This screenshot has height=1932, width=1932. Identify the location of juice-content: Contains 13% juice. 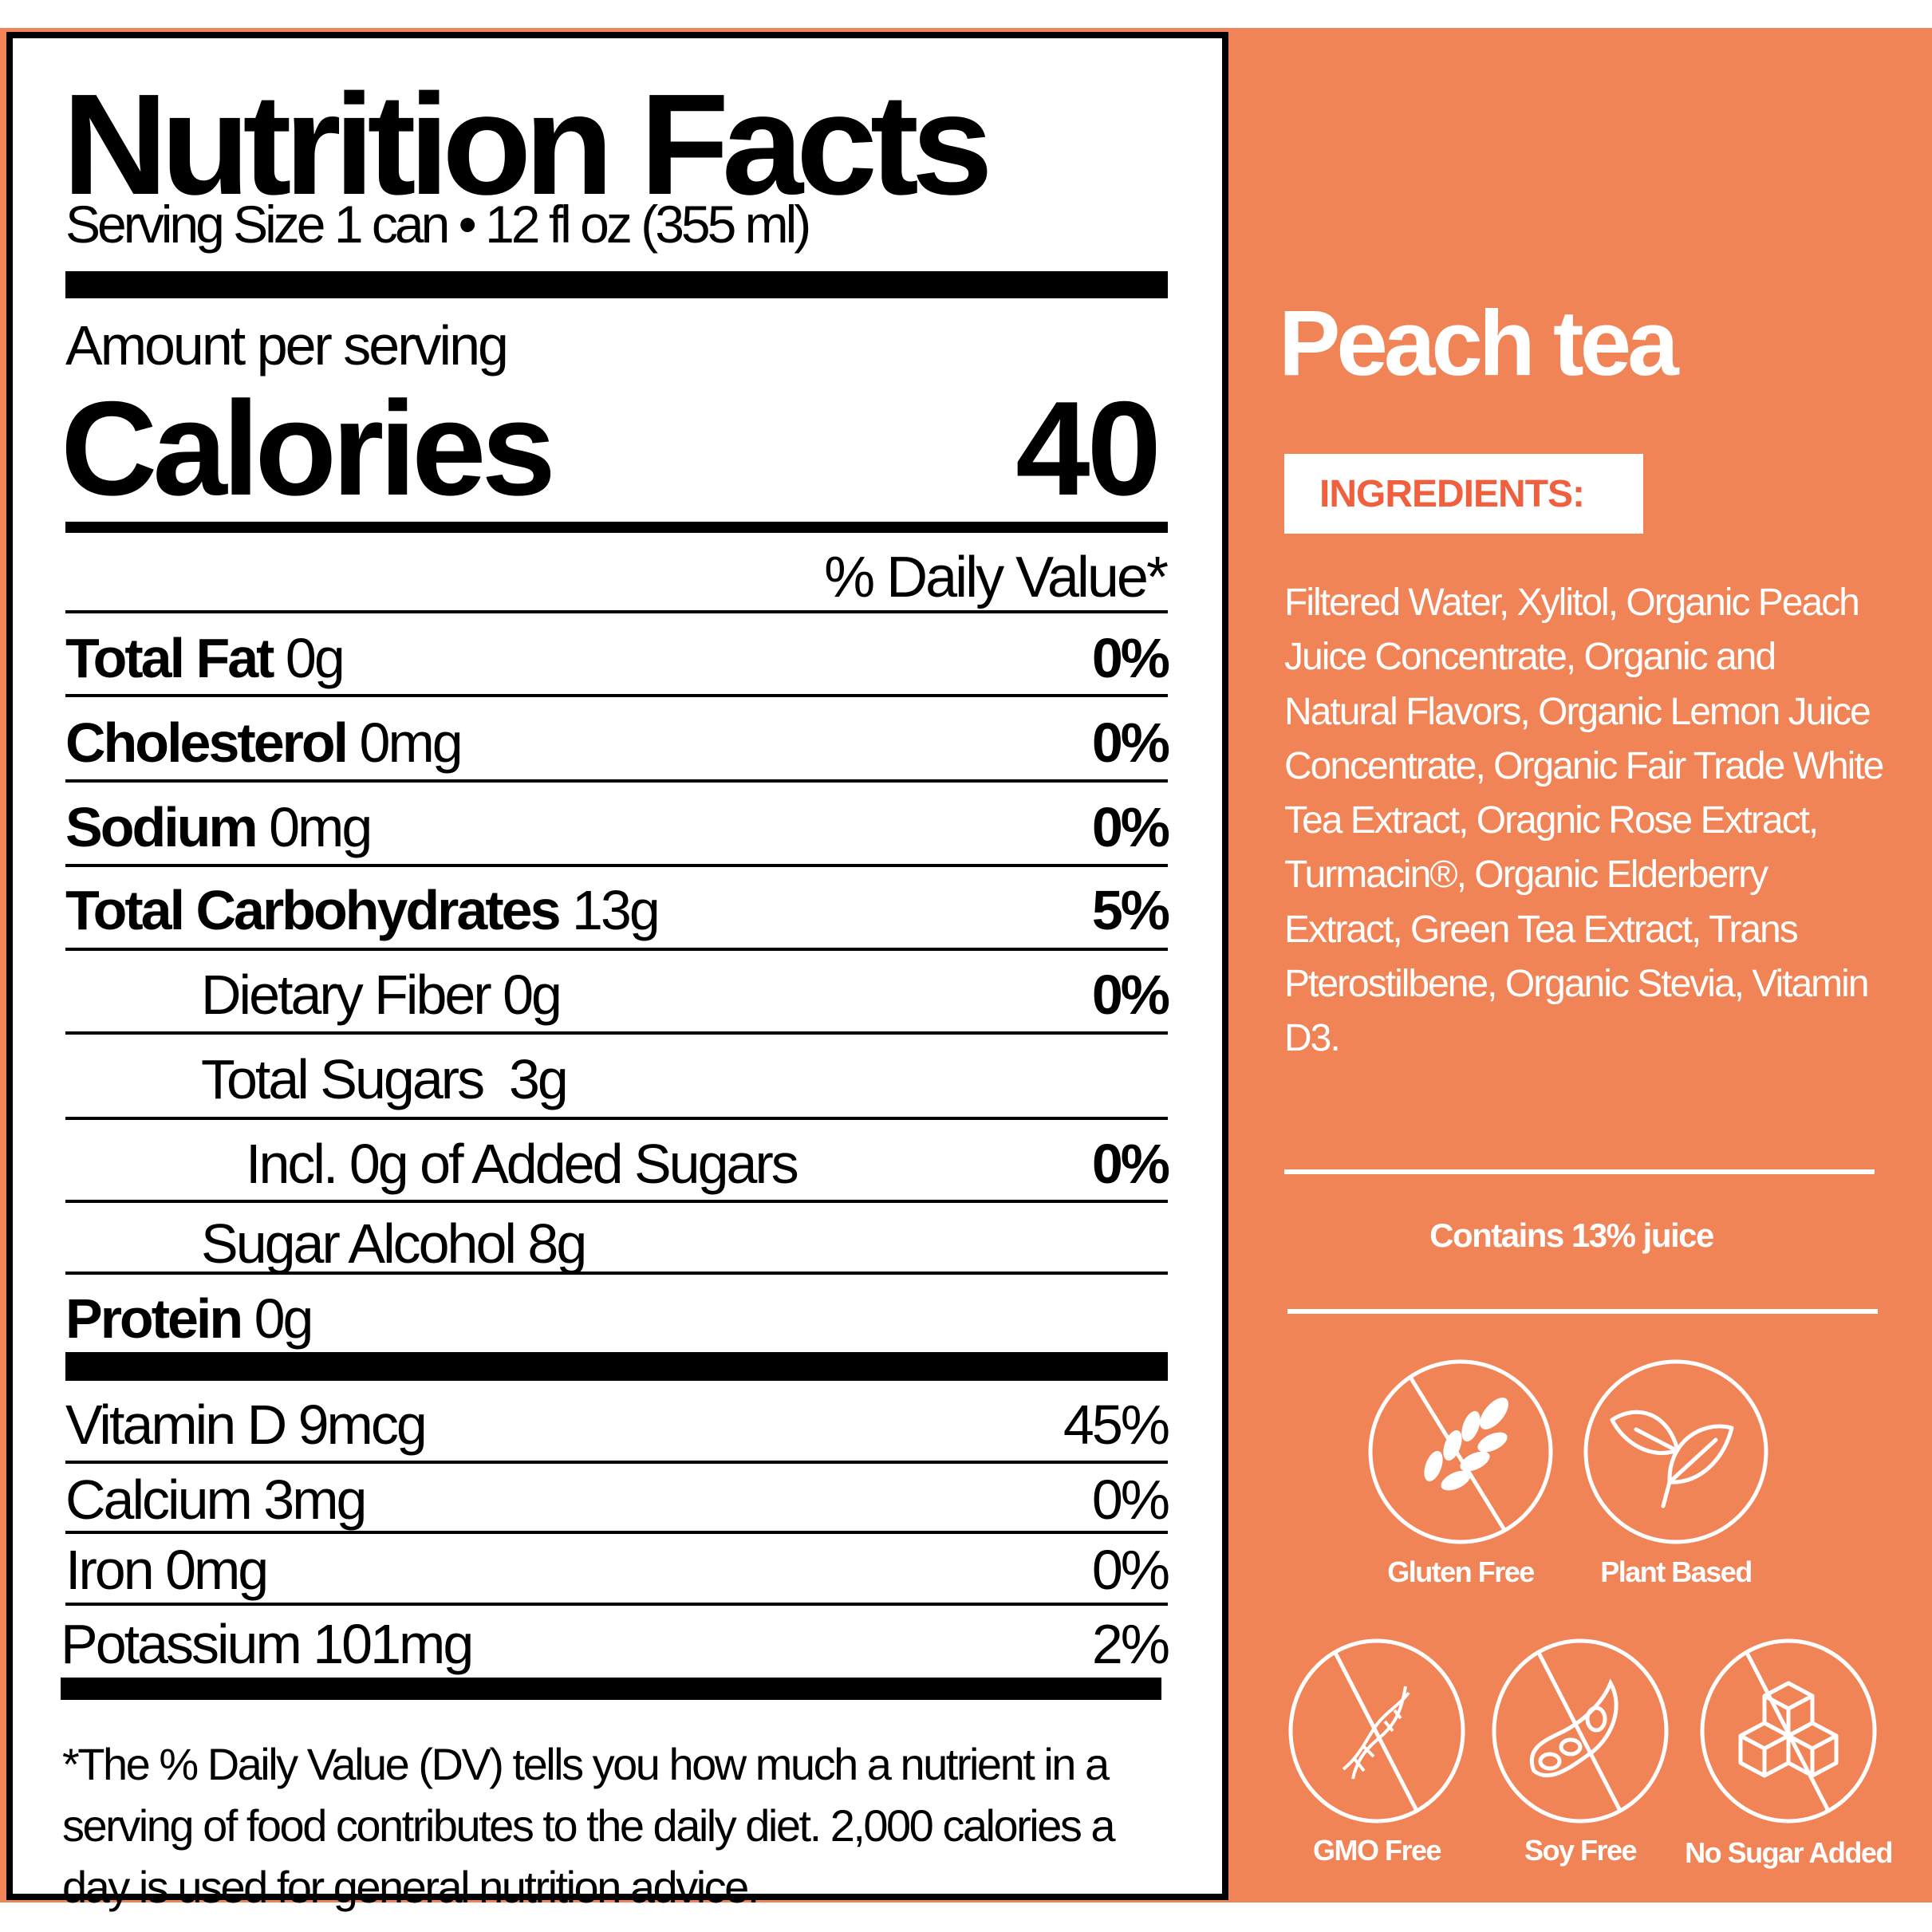
(1572, 1235).